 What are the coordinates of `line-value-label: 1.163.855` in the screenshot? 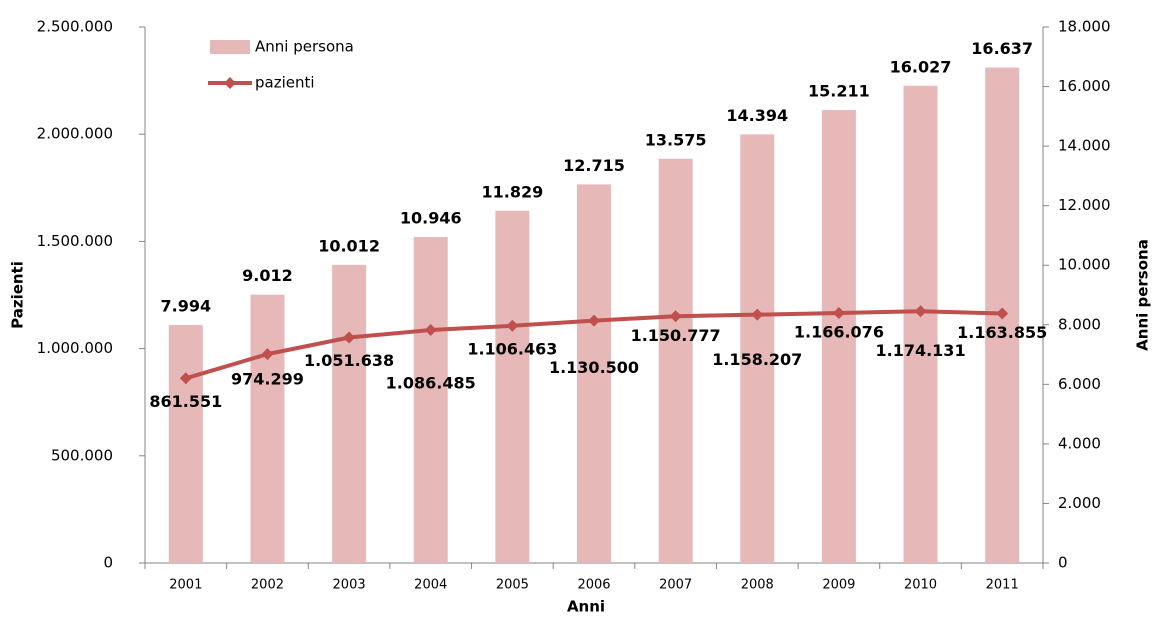 It's located at (1002, 332).